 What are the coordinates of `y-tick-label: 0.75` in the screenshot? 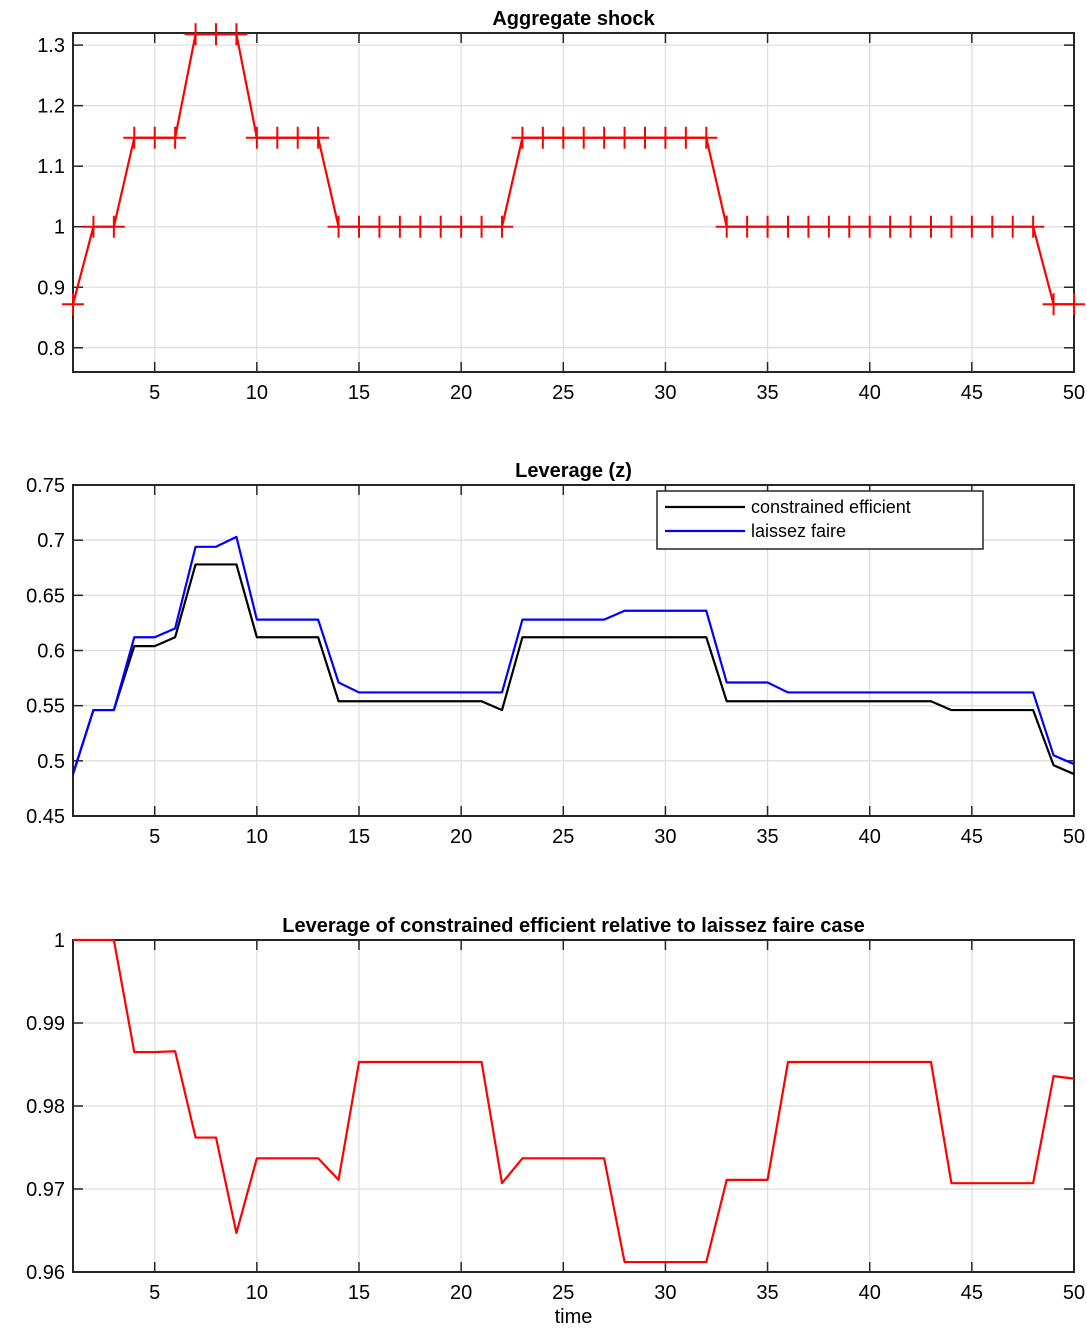 It's located at (45, 486).